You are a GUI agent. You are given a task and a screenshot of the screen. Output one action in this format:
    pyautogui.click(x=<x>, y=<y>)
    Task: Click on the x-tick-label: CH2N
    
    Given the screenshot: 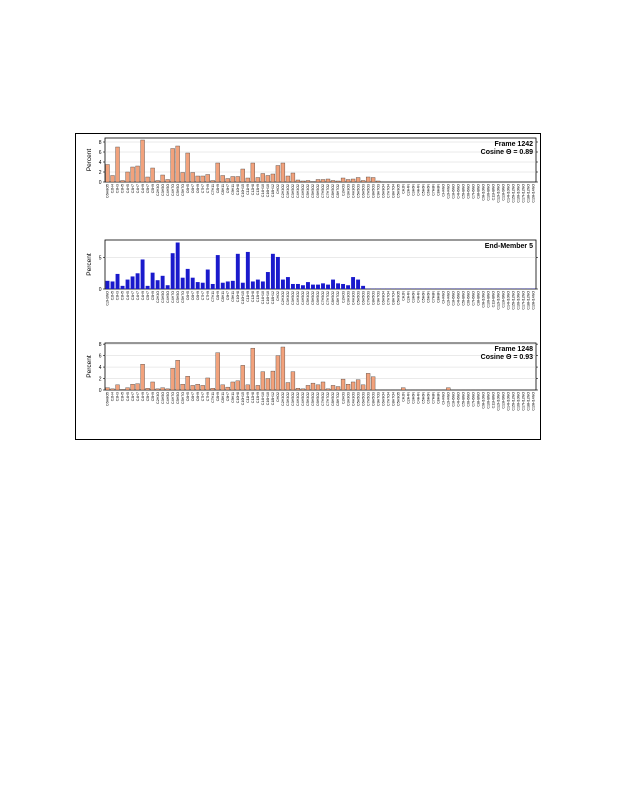 What is the action you would take?
    pyautogui.click(x=403, y=189)
    